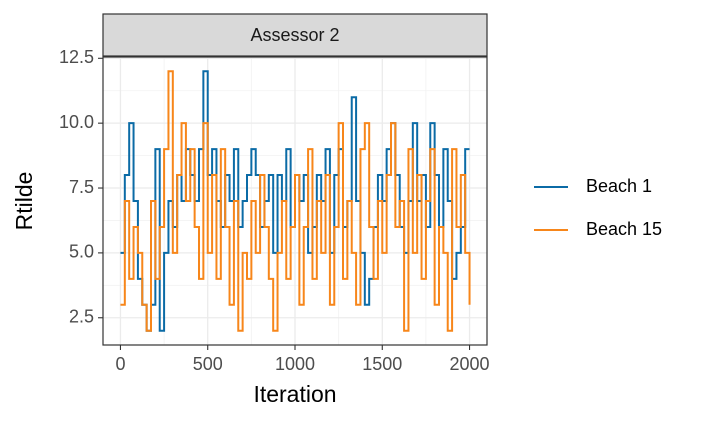 The image size is (708, 425). I want to click on y-tick-label: 12.5, so click(76, 57).